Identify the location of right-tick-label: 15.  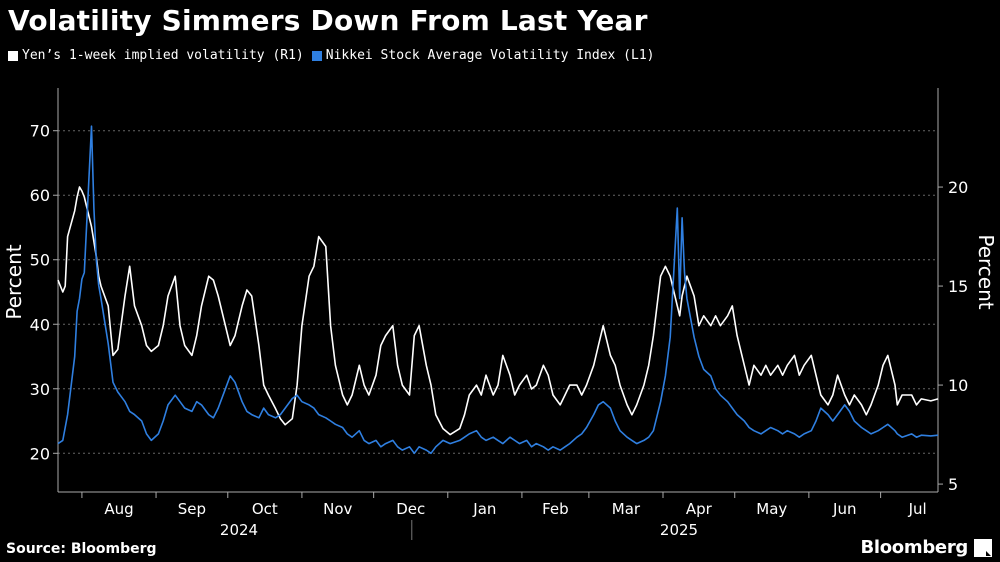
(958, 286).